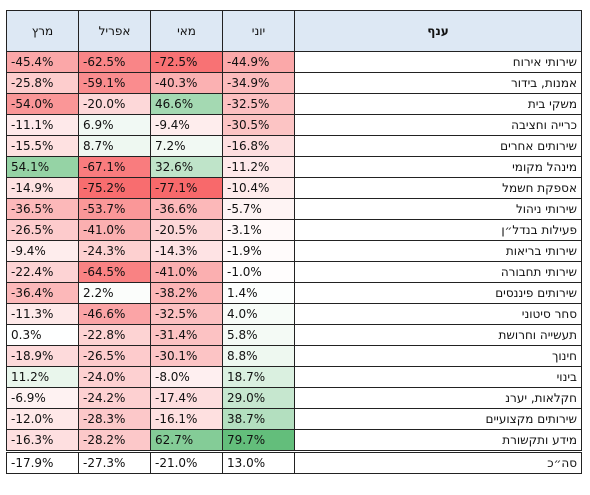 The width and height of the screenshot is (590, 495). What do you see at coordinates (438, 62) in the screenshot?
I see `cell-branch: שירותי אירוח` at bounding box center [438, 62].